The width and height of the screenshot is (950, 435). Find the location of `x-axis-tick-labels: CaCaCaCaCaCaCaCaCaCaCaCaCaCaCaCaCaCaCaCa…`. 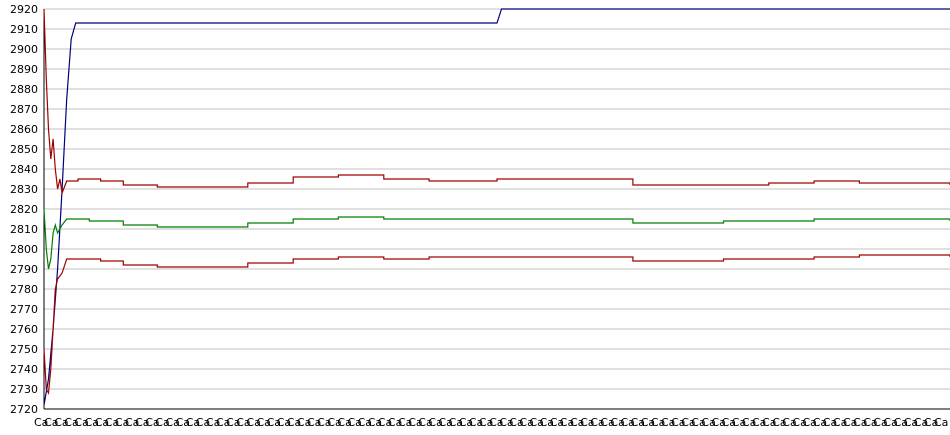

x-axis-tick-labels: CaCaCaCaCaCaCaCaCaCaCaCaCaCaCaCaCaCaCaCa… is located at coordinates (491, 422).